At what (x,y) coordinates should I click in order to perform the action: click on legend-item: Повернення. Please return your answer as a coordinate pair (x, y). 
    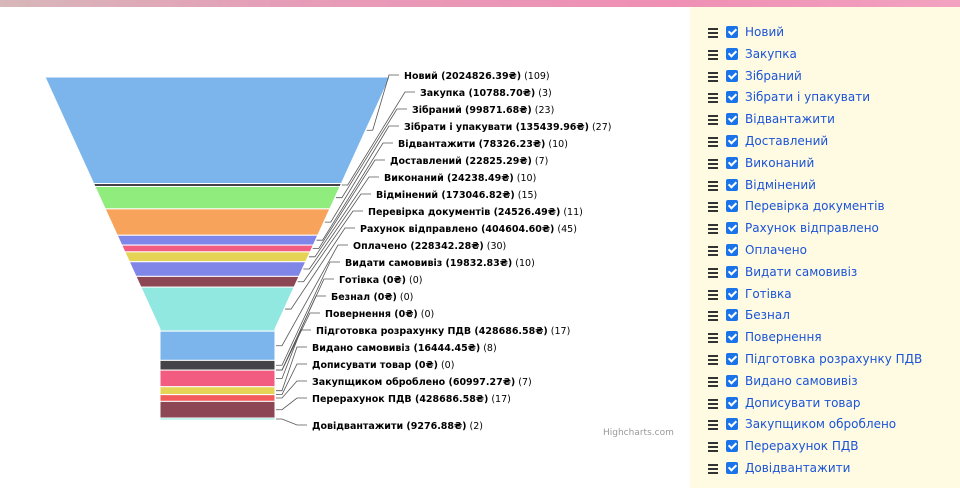
    Looking at the image, I should click on (825, 338).